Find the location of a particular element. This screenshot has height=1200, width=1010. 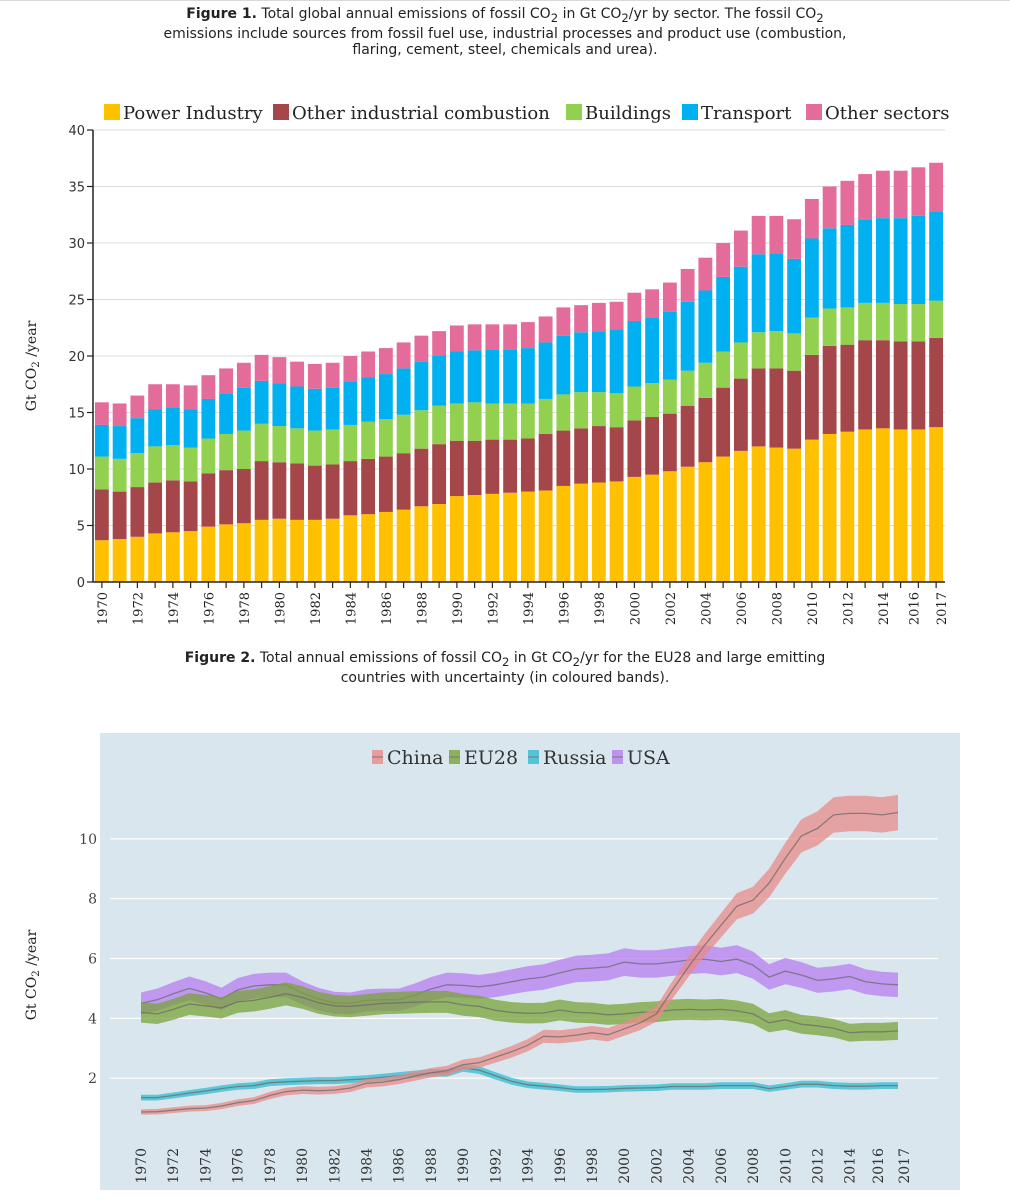

y-tick-label: 8 is located at coordinates (92, 900).